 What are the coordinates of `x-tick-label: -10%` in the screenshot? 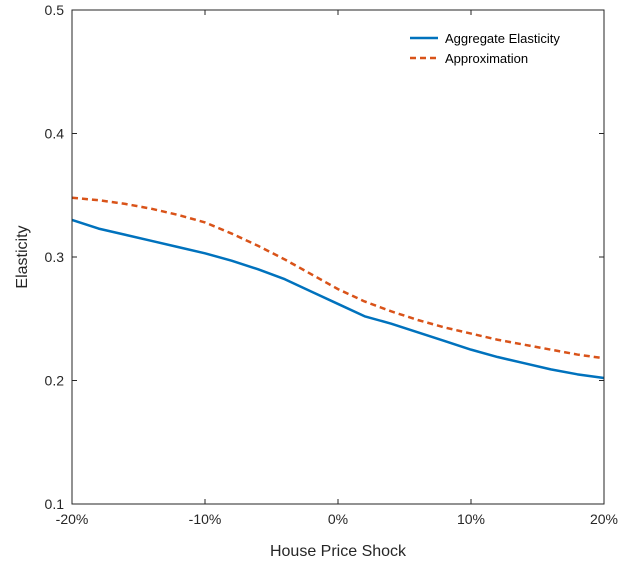 It's located at (205, 519).